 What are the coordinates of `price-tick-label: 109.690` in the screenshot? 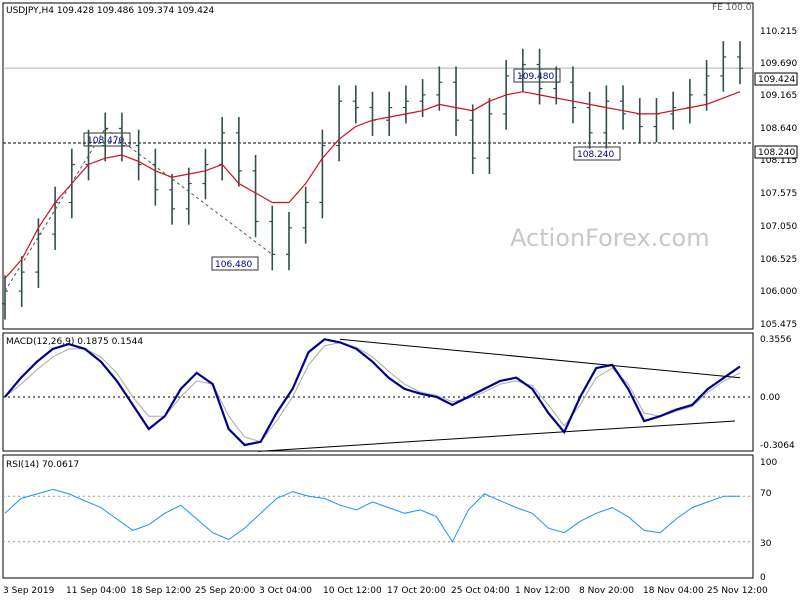 It's located at (778, 64).